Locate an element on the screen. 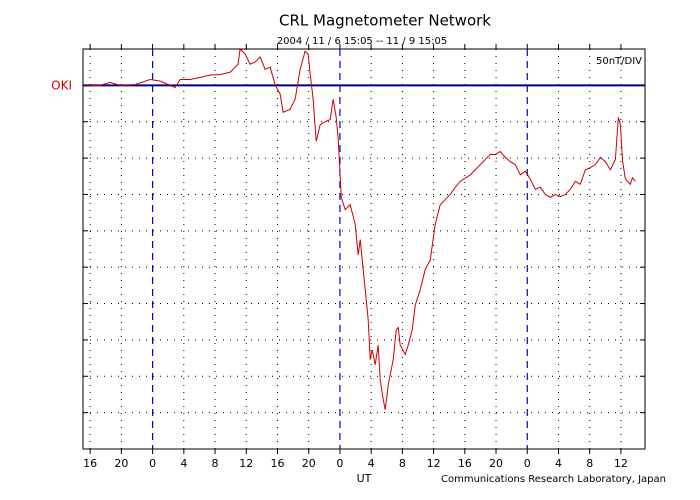 The height and width of the screenshot is (500, 700). scale-label: 50nT/DIV is located at coordinates (619, 61).